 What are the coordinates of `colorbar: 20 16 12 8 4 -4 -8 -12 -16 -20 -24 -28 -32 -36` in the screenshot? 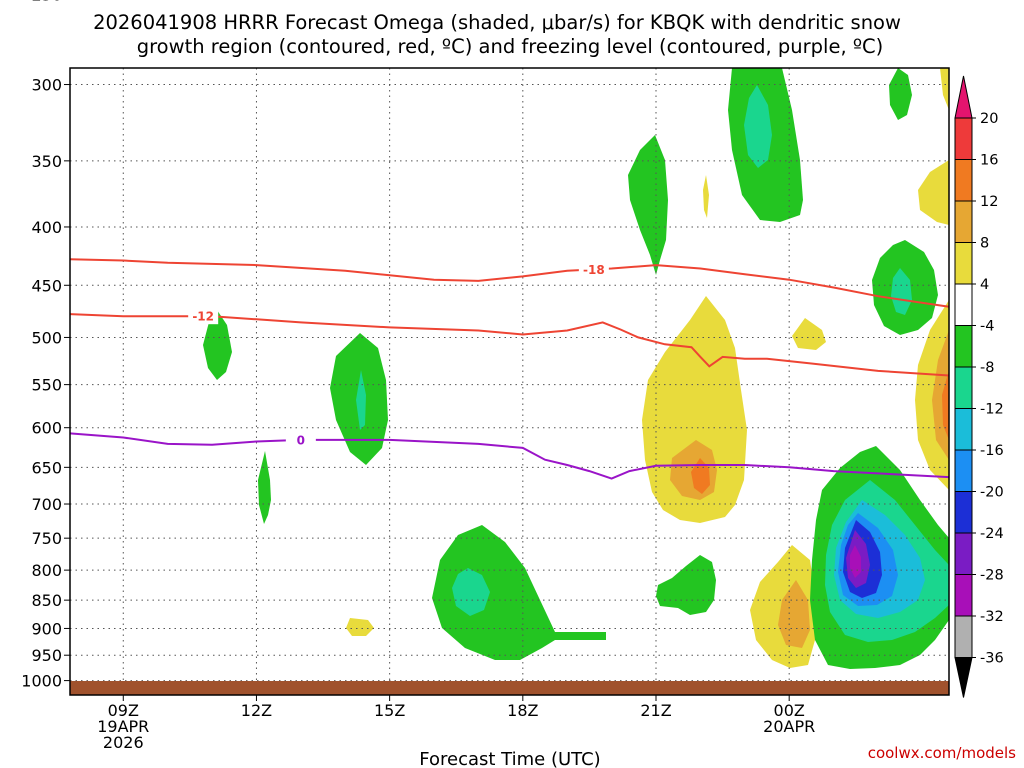 It's located at (979, 386).